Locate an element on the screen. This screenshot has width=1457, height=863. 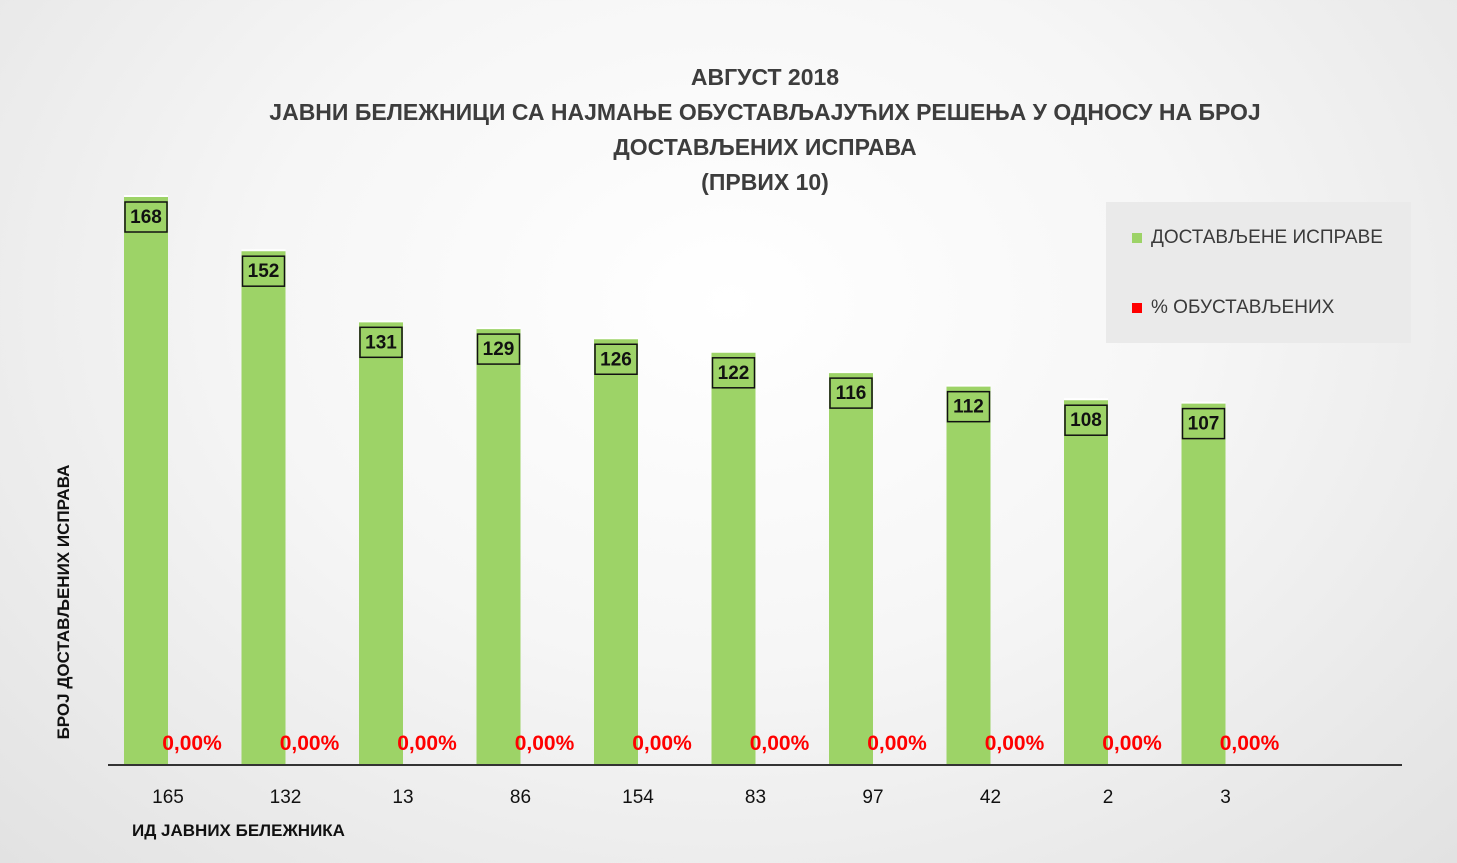
data-label: 131 is located at coordinates (381, 342).